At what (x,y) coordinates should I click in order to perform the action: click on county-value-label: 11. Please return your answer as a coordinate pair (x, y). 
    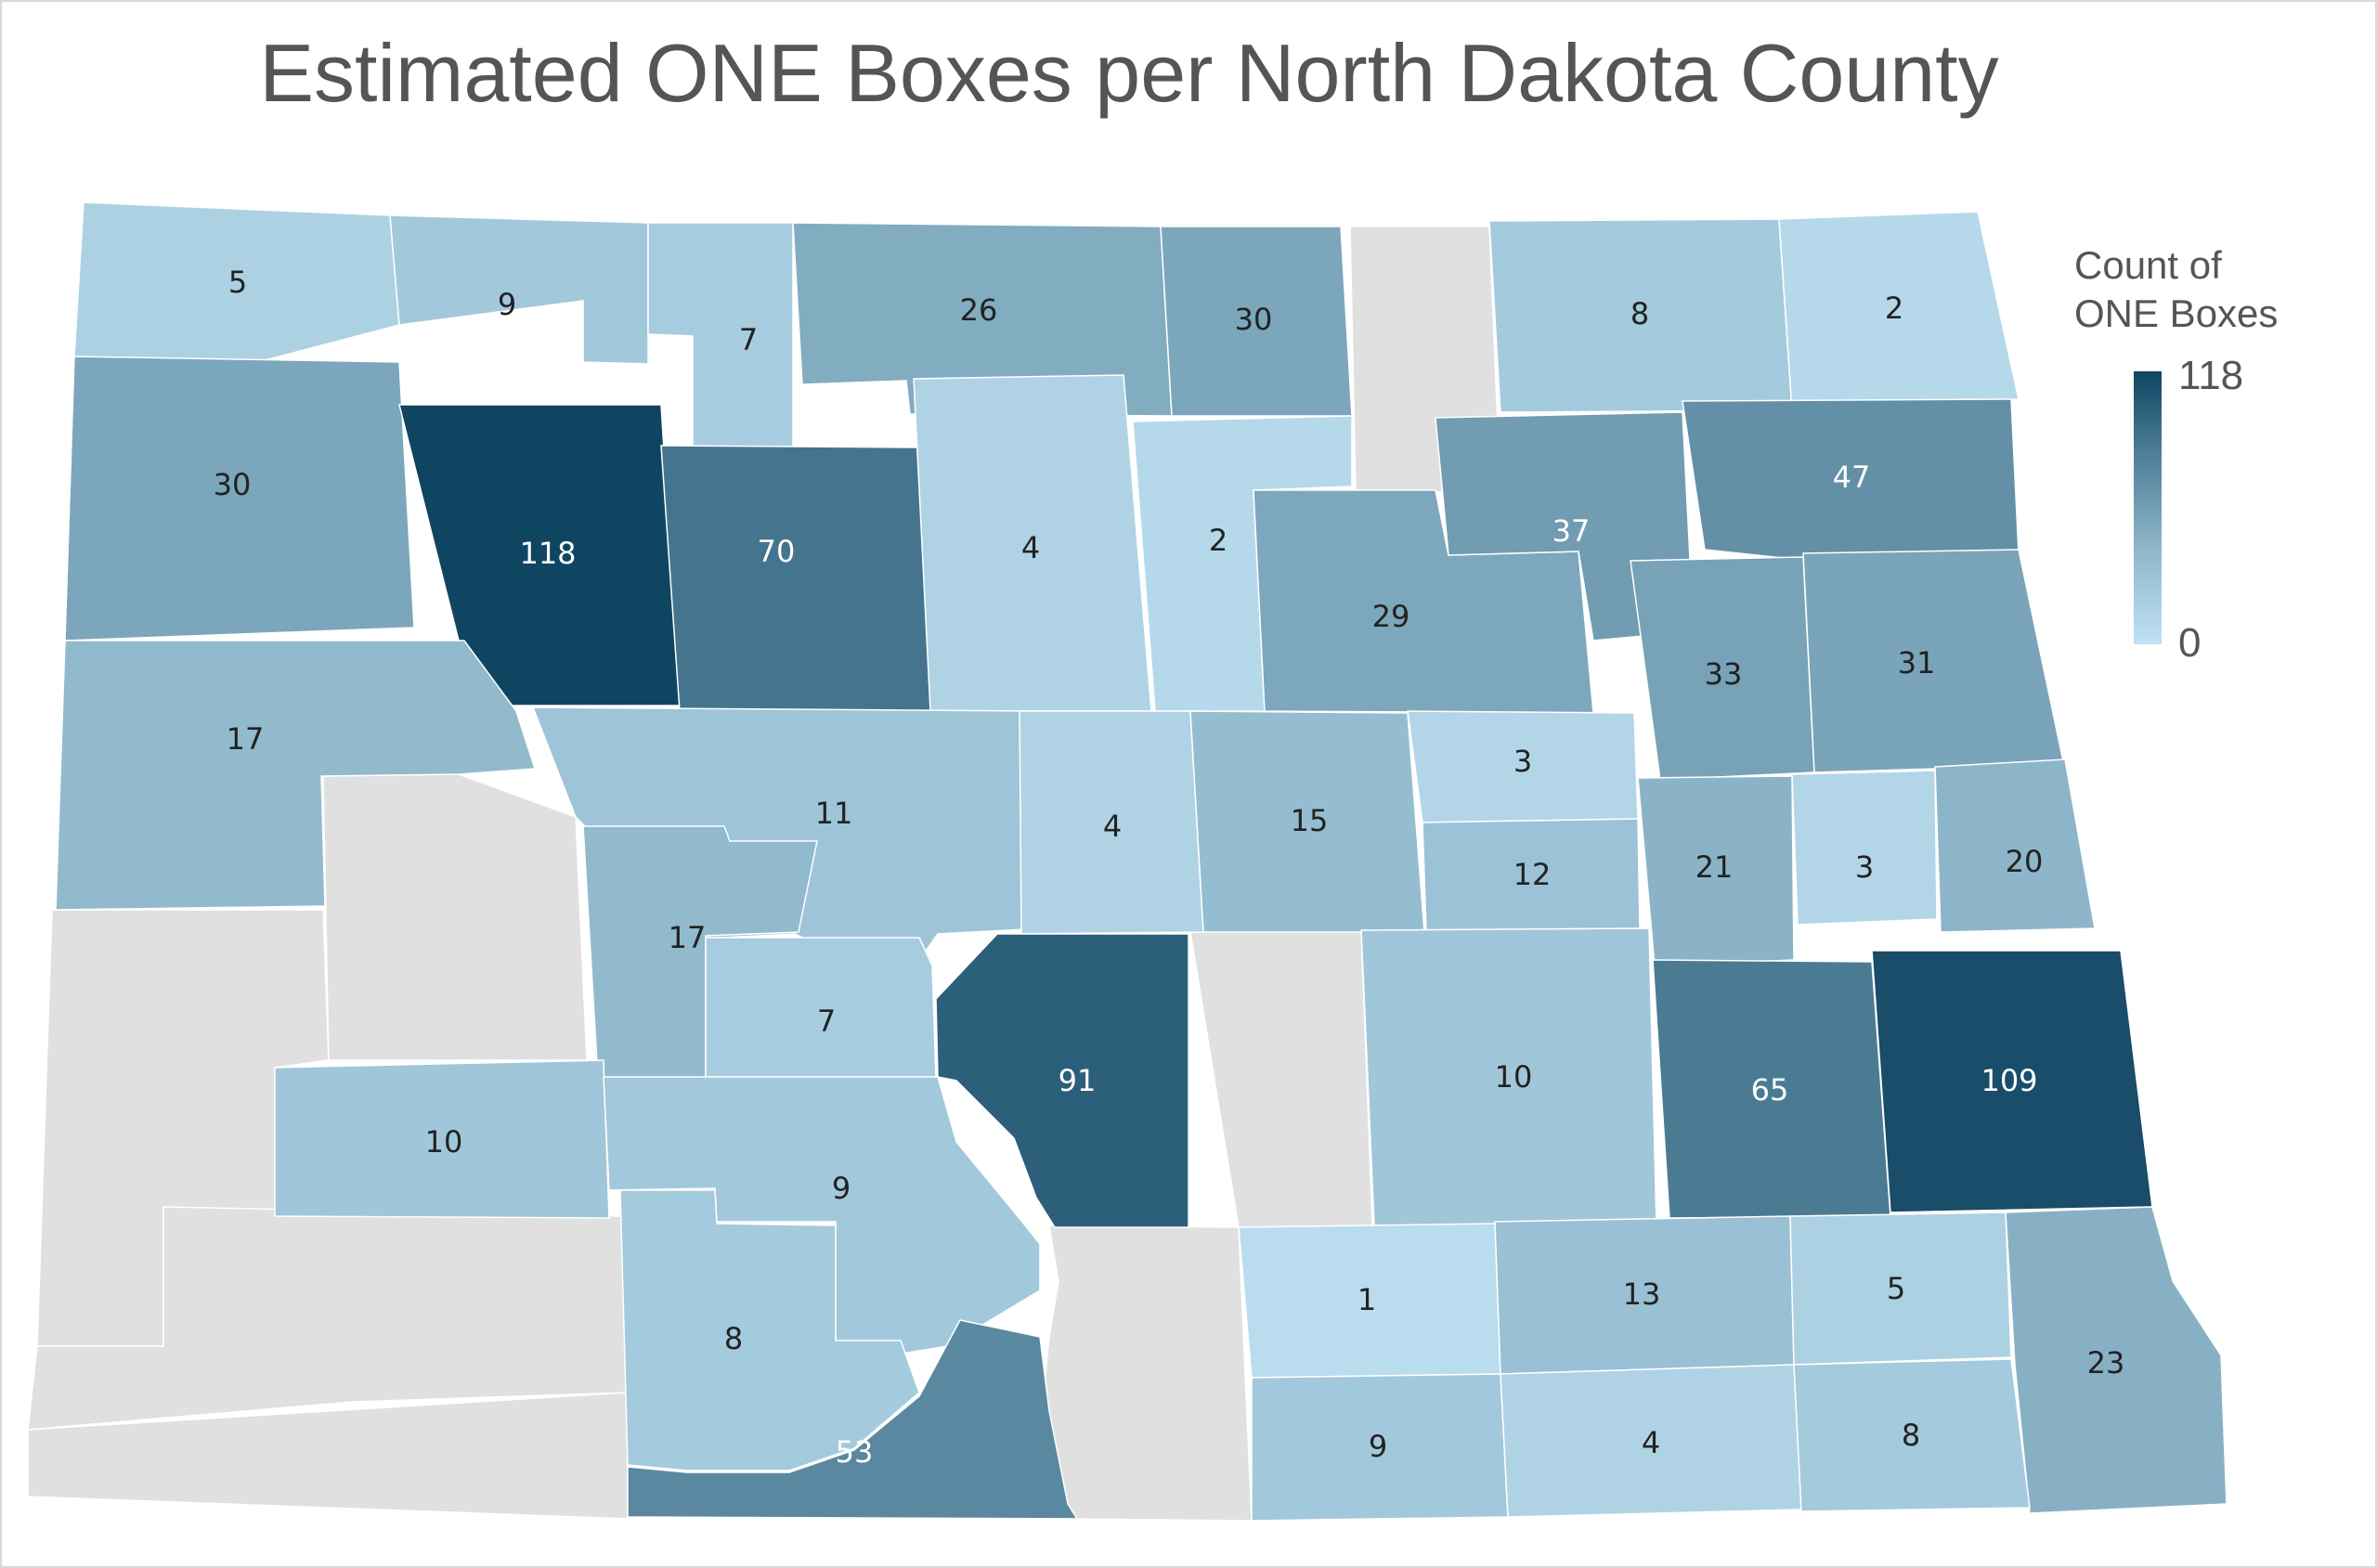
    Looking at the image, I should click on (834, 813).